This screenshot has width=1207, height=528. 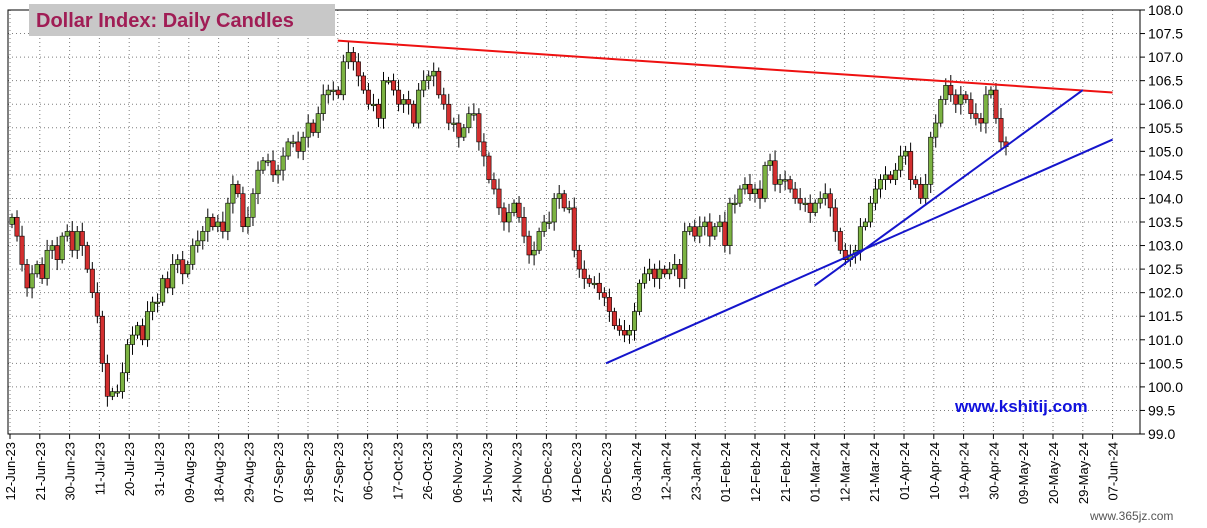 I want to click on x-tick-label: 10-Apr-24, so click(x=934, y=471).